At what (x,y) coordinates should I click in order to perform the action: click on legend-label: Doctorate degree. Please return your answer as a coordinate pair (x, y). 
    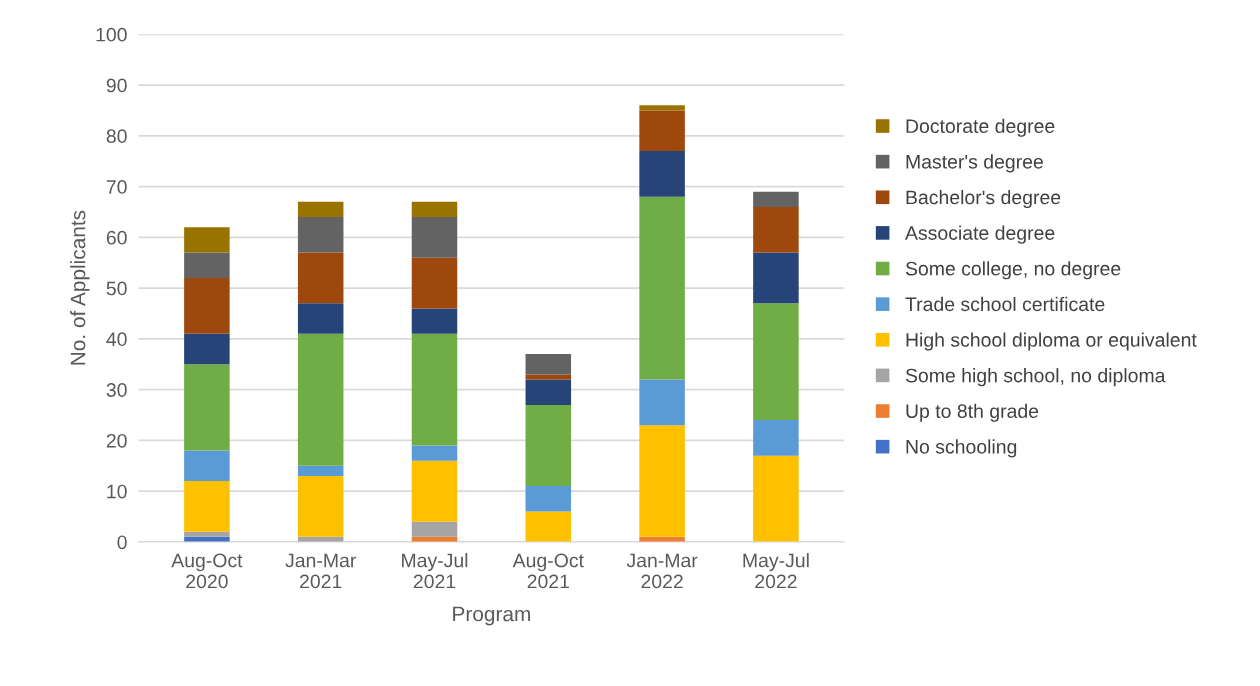
    Looking at the image, I should click on (980, 127).